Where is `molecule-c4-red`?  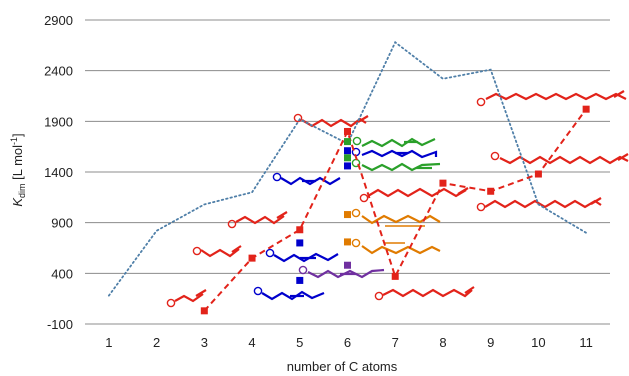 molecule-c4-red is located at coordinates (217, 251).